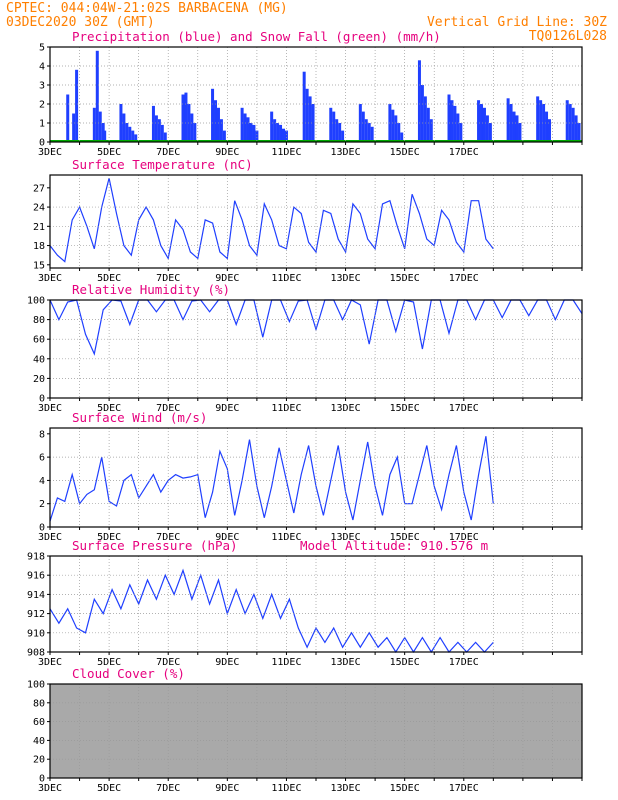 The height and width of the screenshot is (800, 618). I want to click on y-tick-label: 40, so click(39, 359).